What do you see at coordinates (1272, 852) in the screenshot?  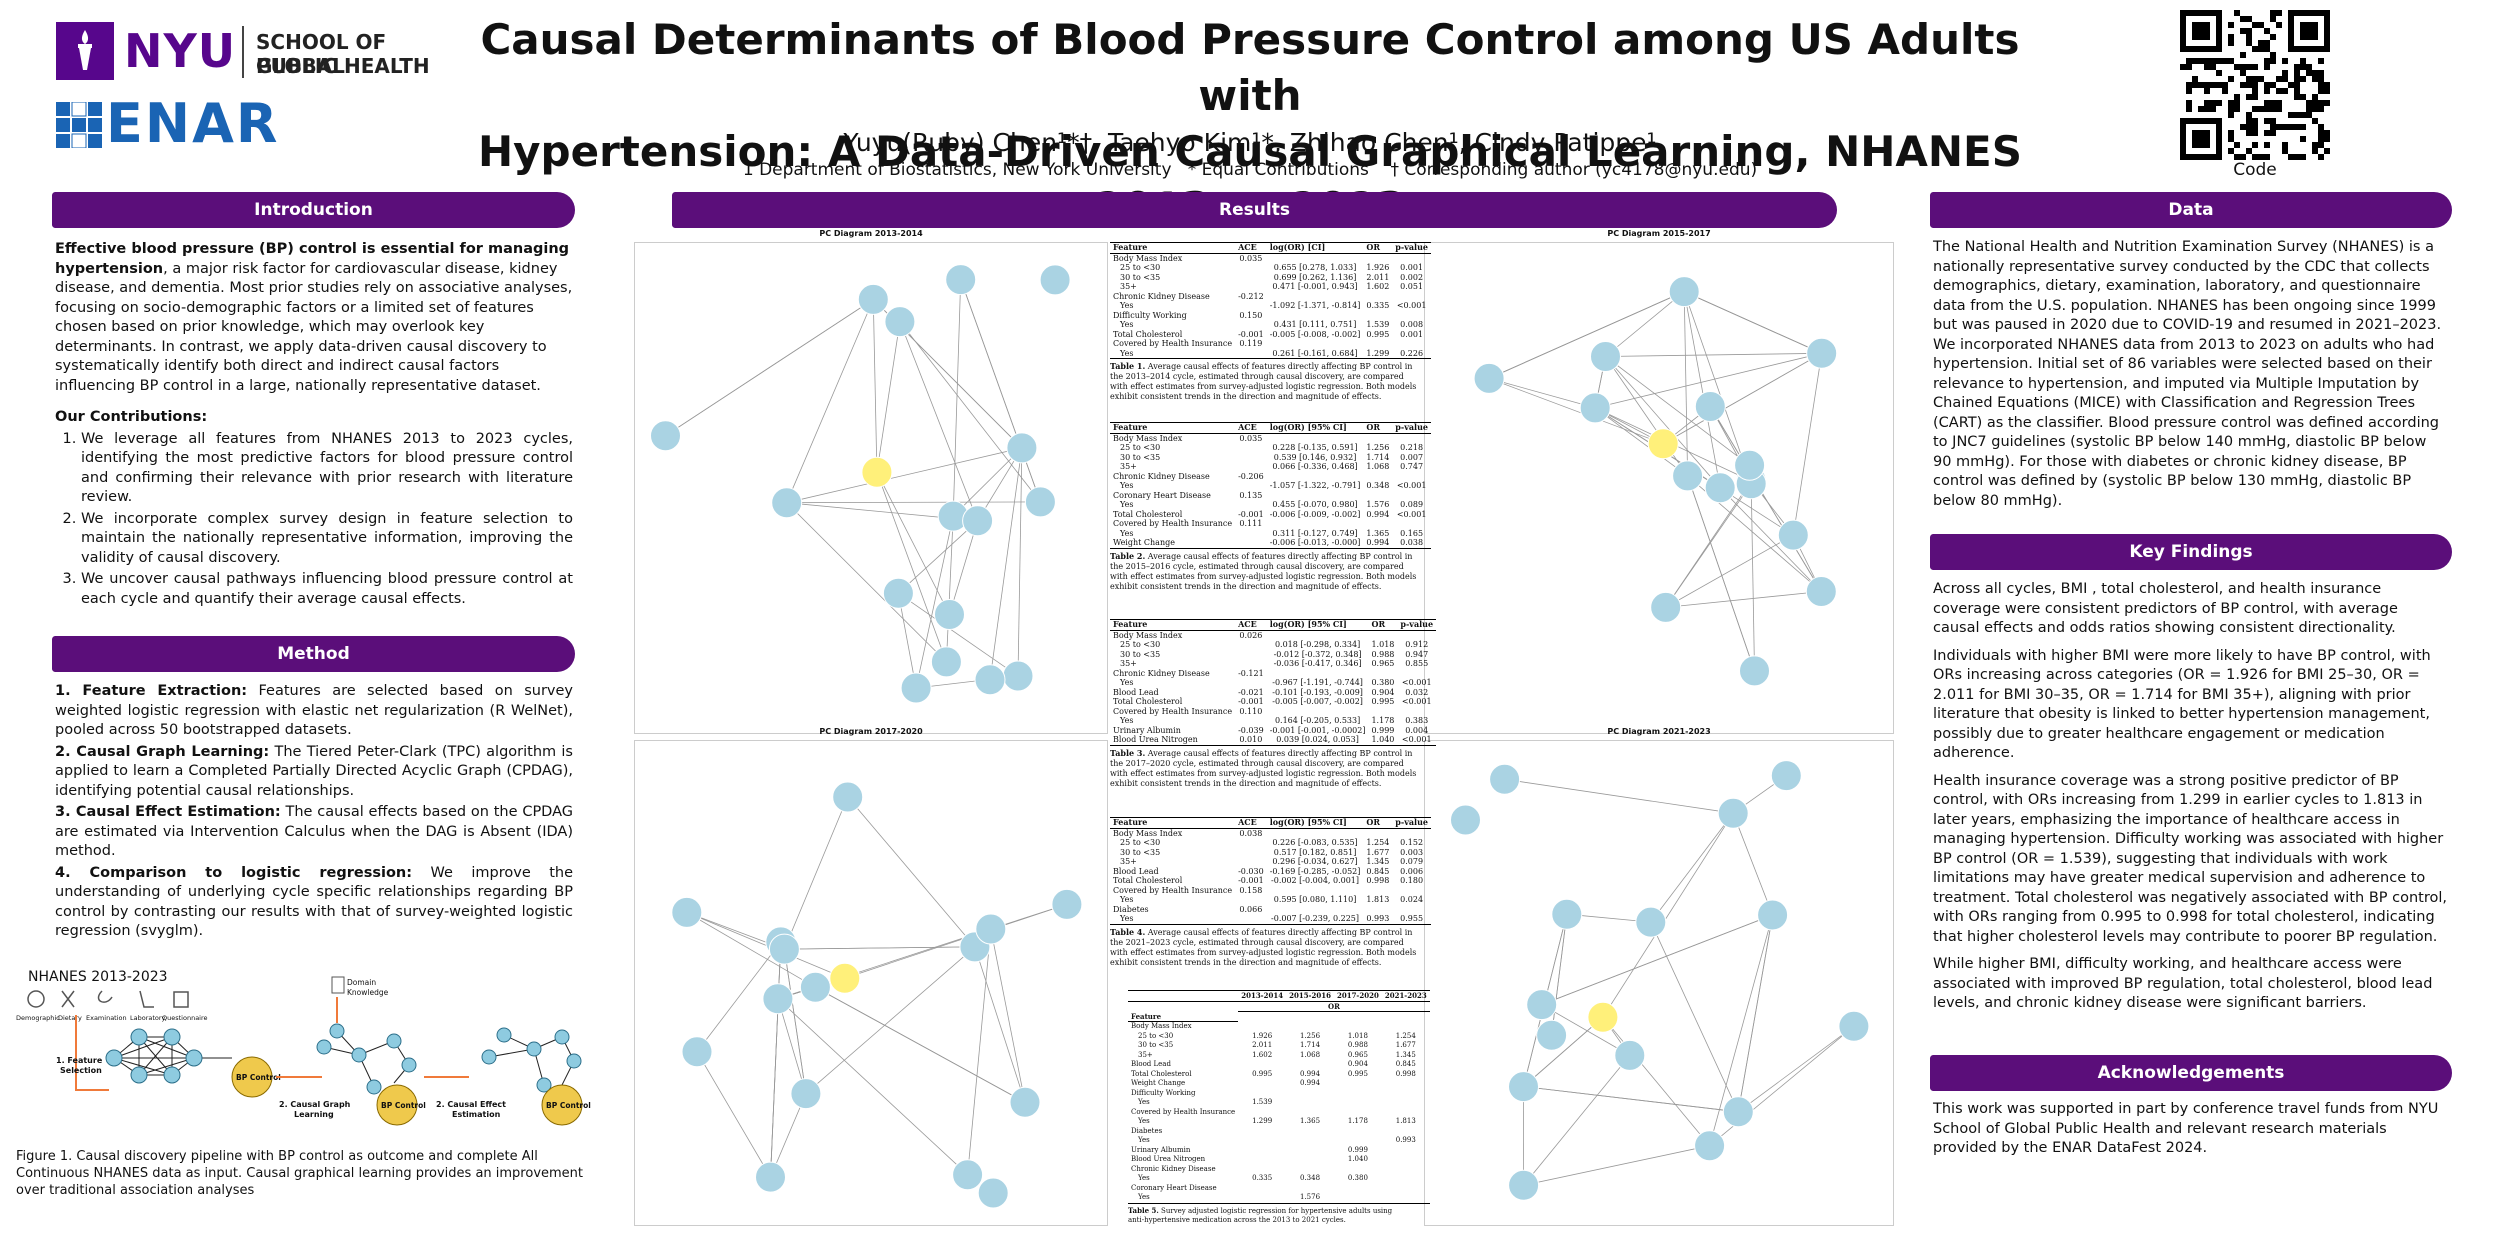 I see `table-row: 30 to <35 0.517 [0.182, 0.851] 1.677 0.003` at bounding box center [1272, 852].